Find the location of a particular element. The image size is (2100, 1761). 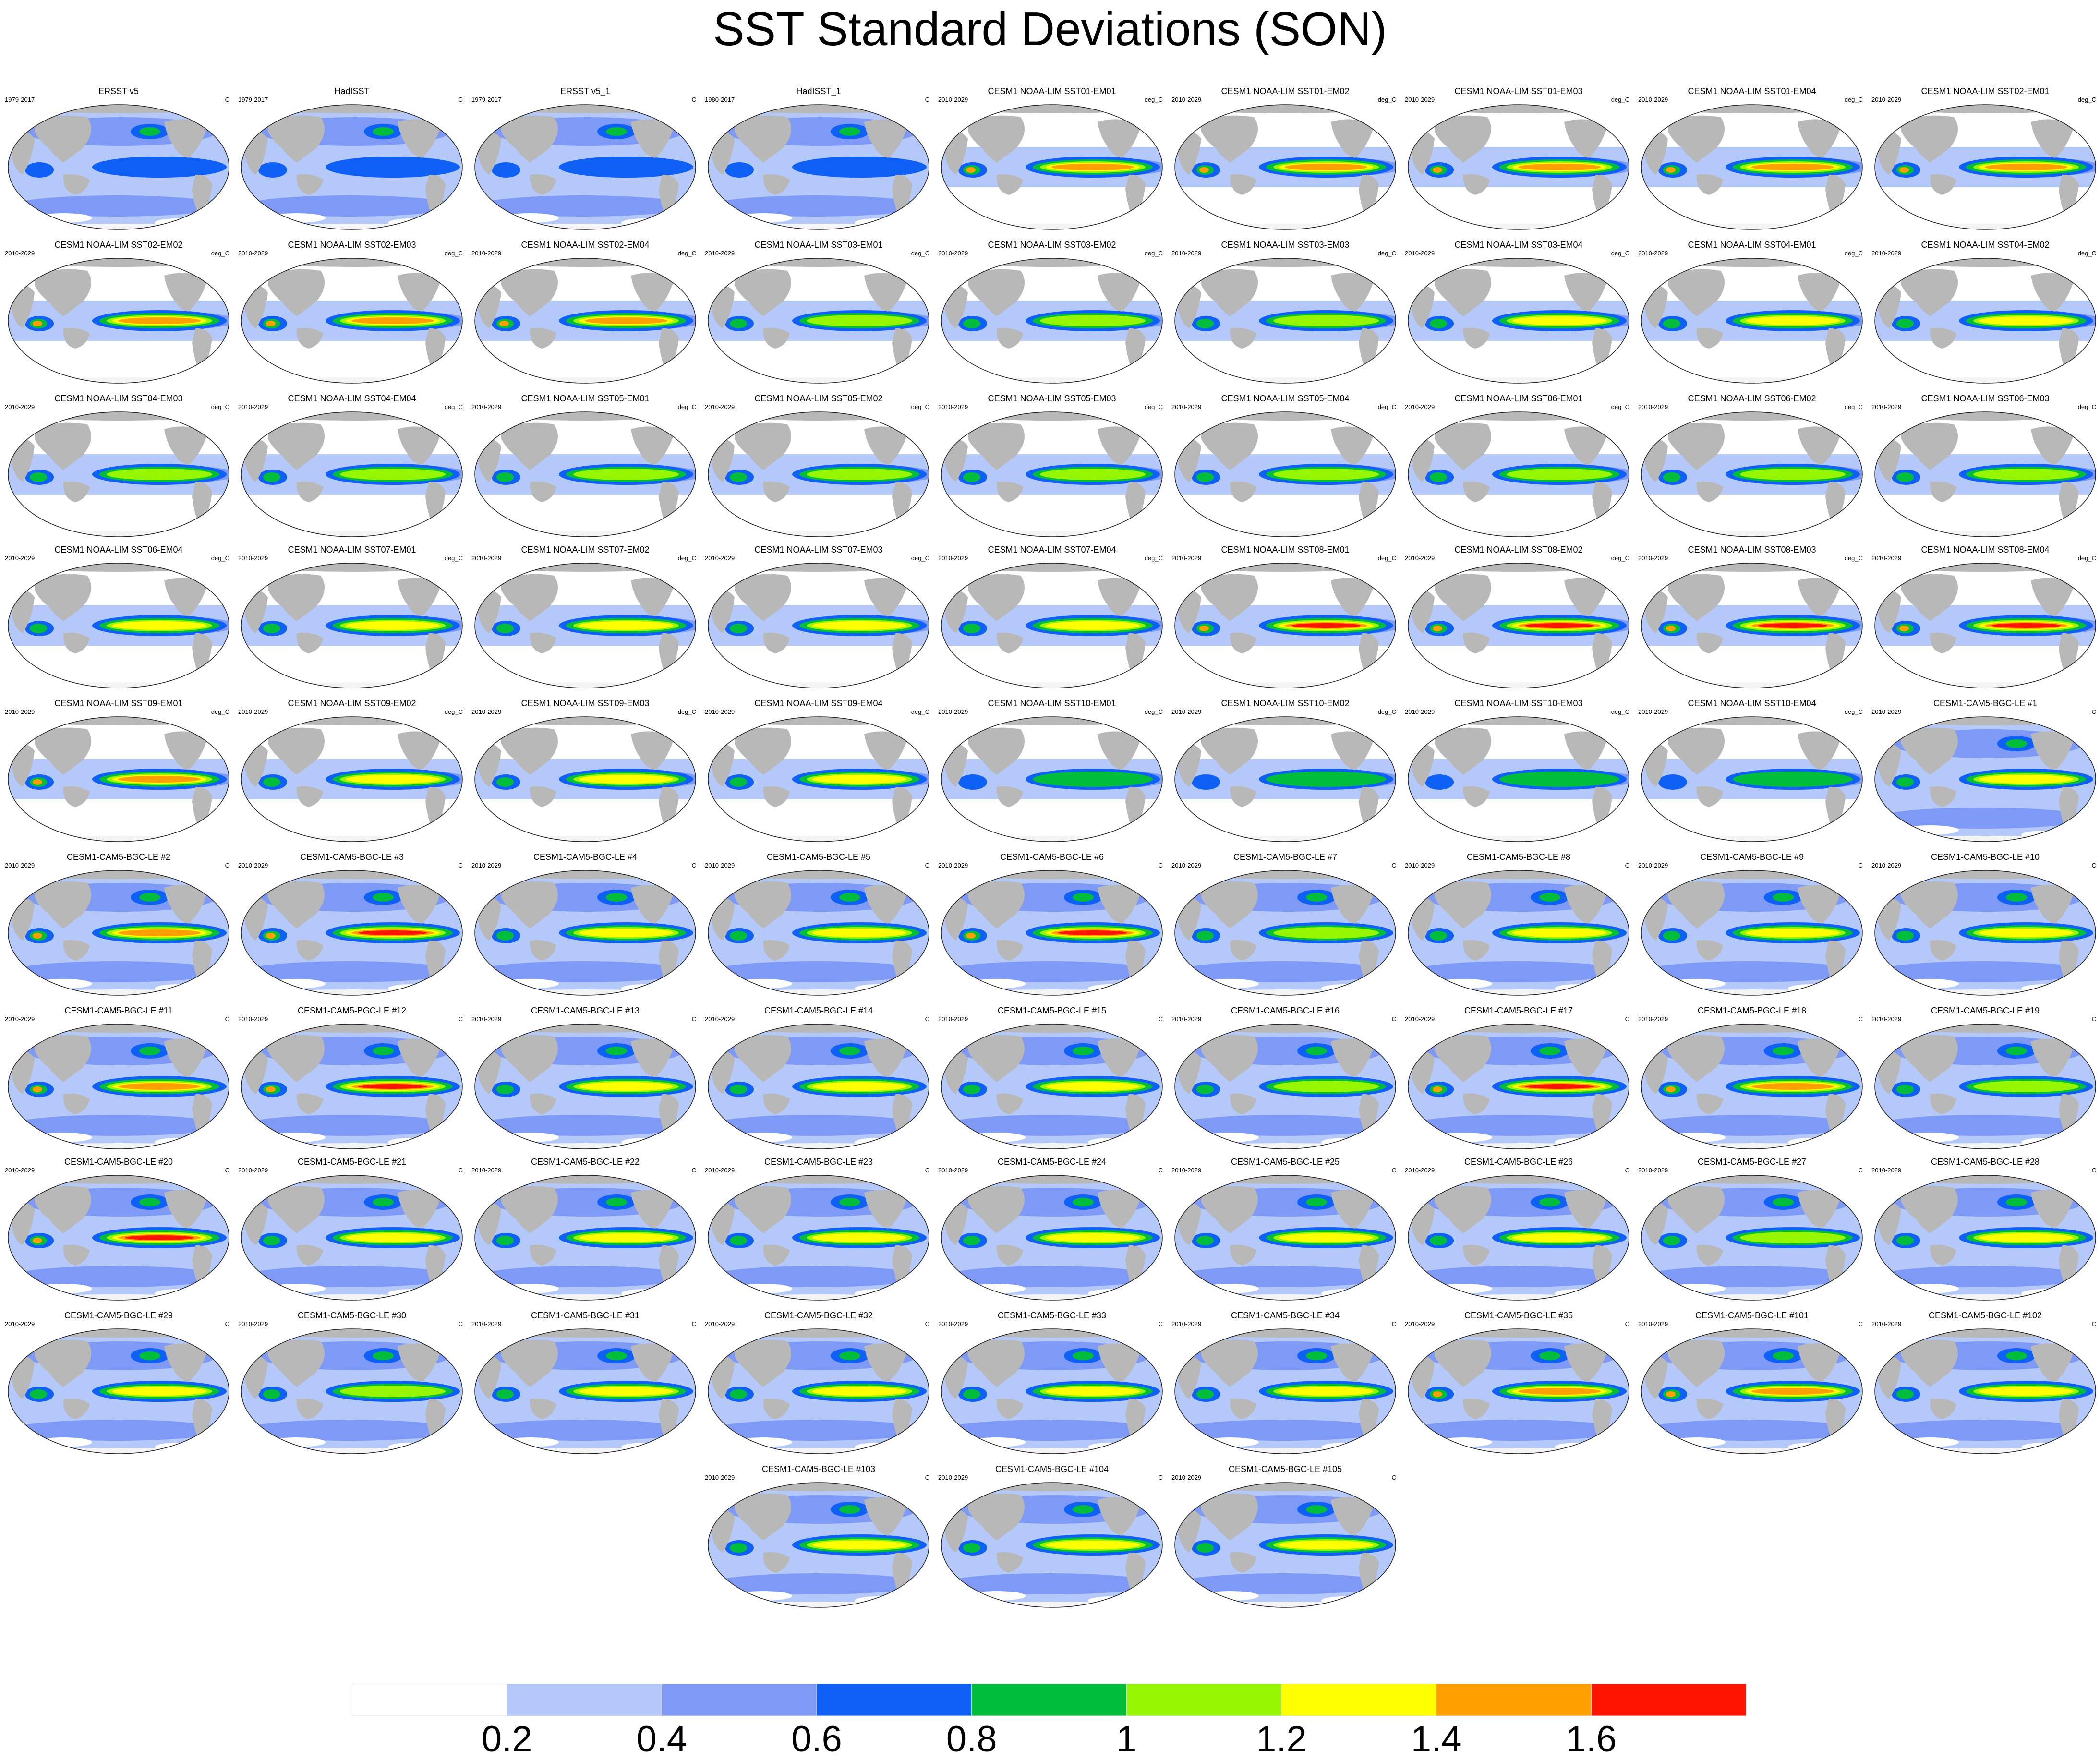

panel-title: CESM1-CAM5-BGC-LE #101 is located at coordinates (1752, 1315).